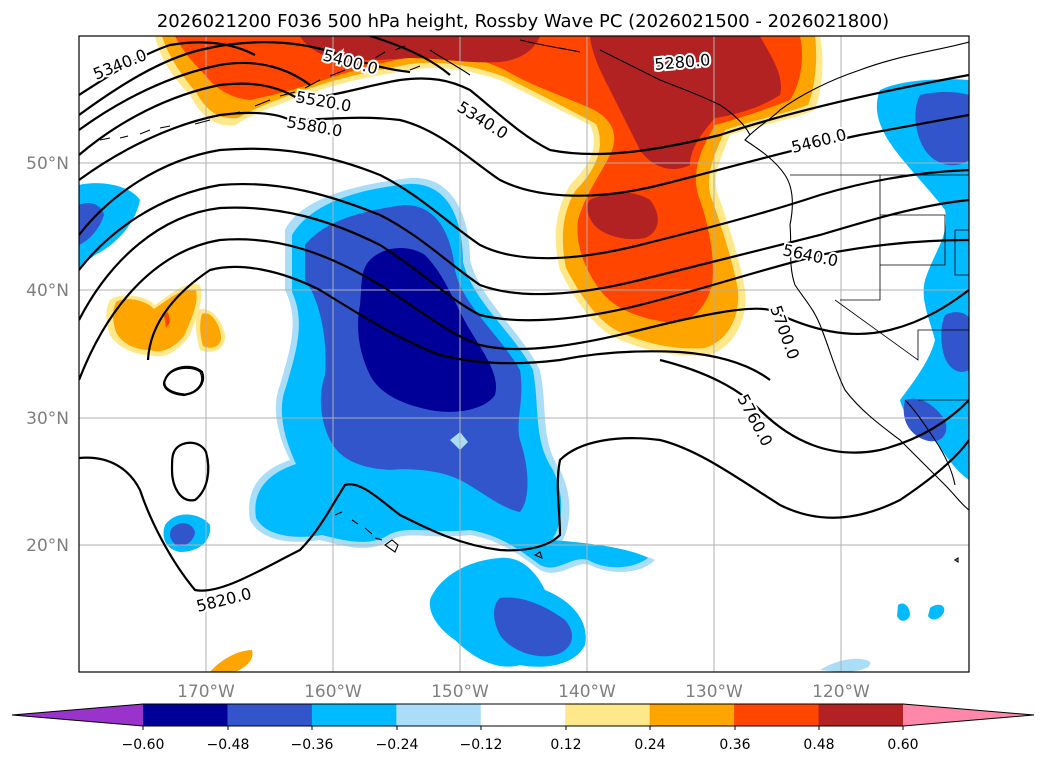 The image size is (1047, 765). Describe the element at coordinates (155, 320) in the screenshot. I see `pos-west-1-inner` at that location.